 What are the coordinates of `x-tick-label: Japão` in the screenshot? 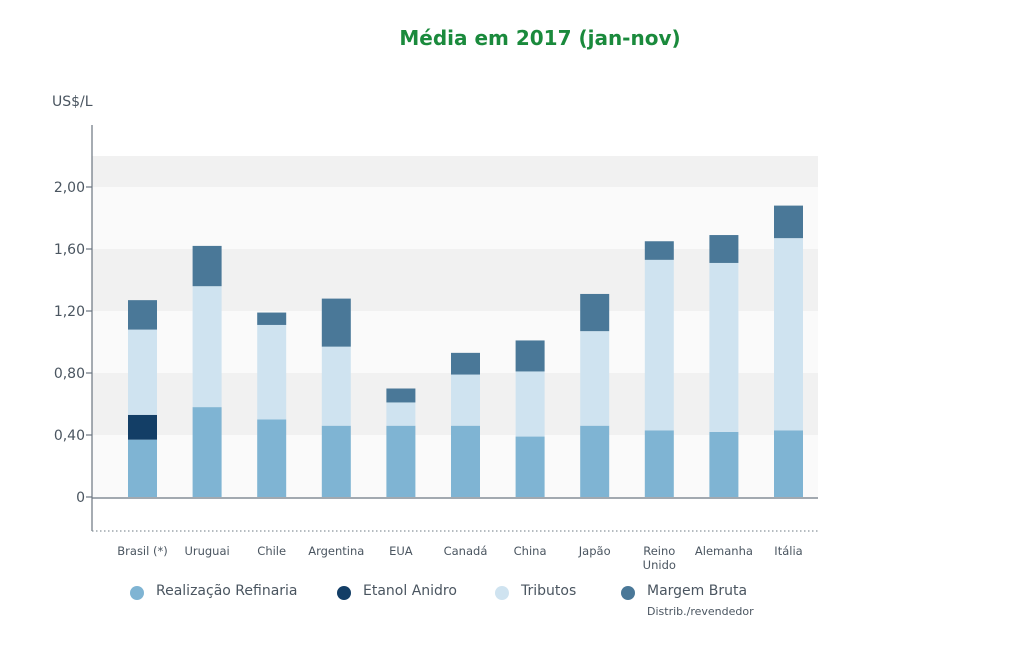 It's located at (594, 551).